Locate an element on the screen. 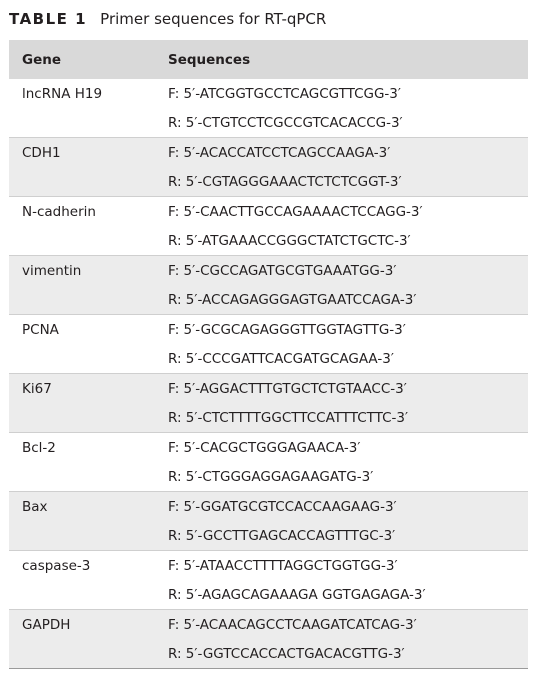 The height and width of the screenshot is (683, 539). reverse-sequence: R: 5′-ATGAAACCGGGCTATCTGCTC-3′ is located at coordinates (289, 240).